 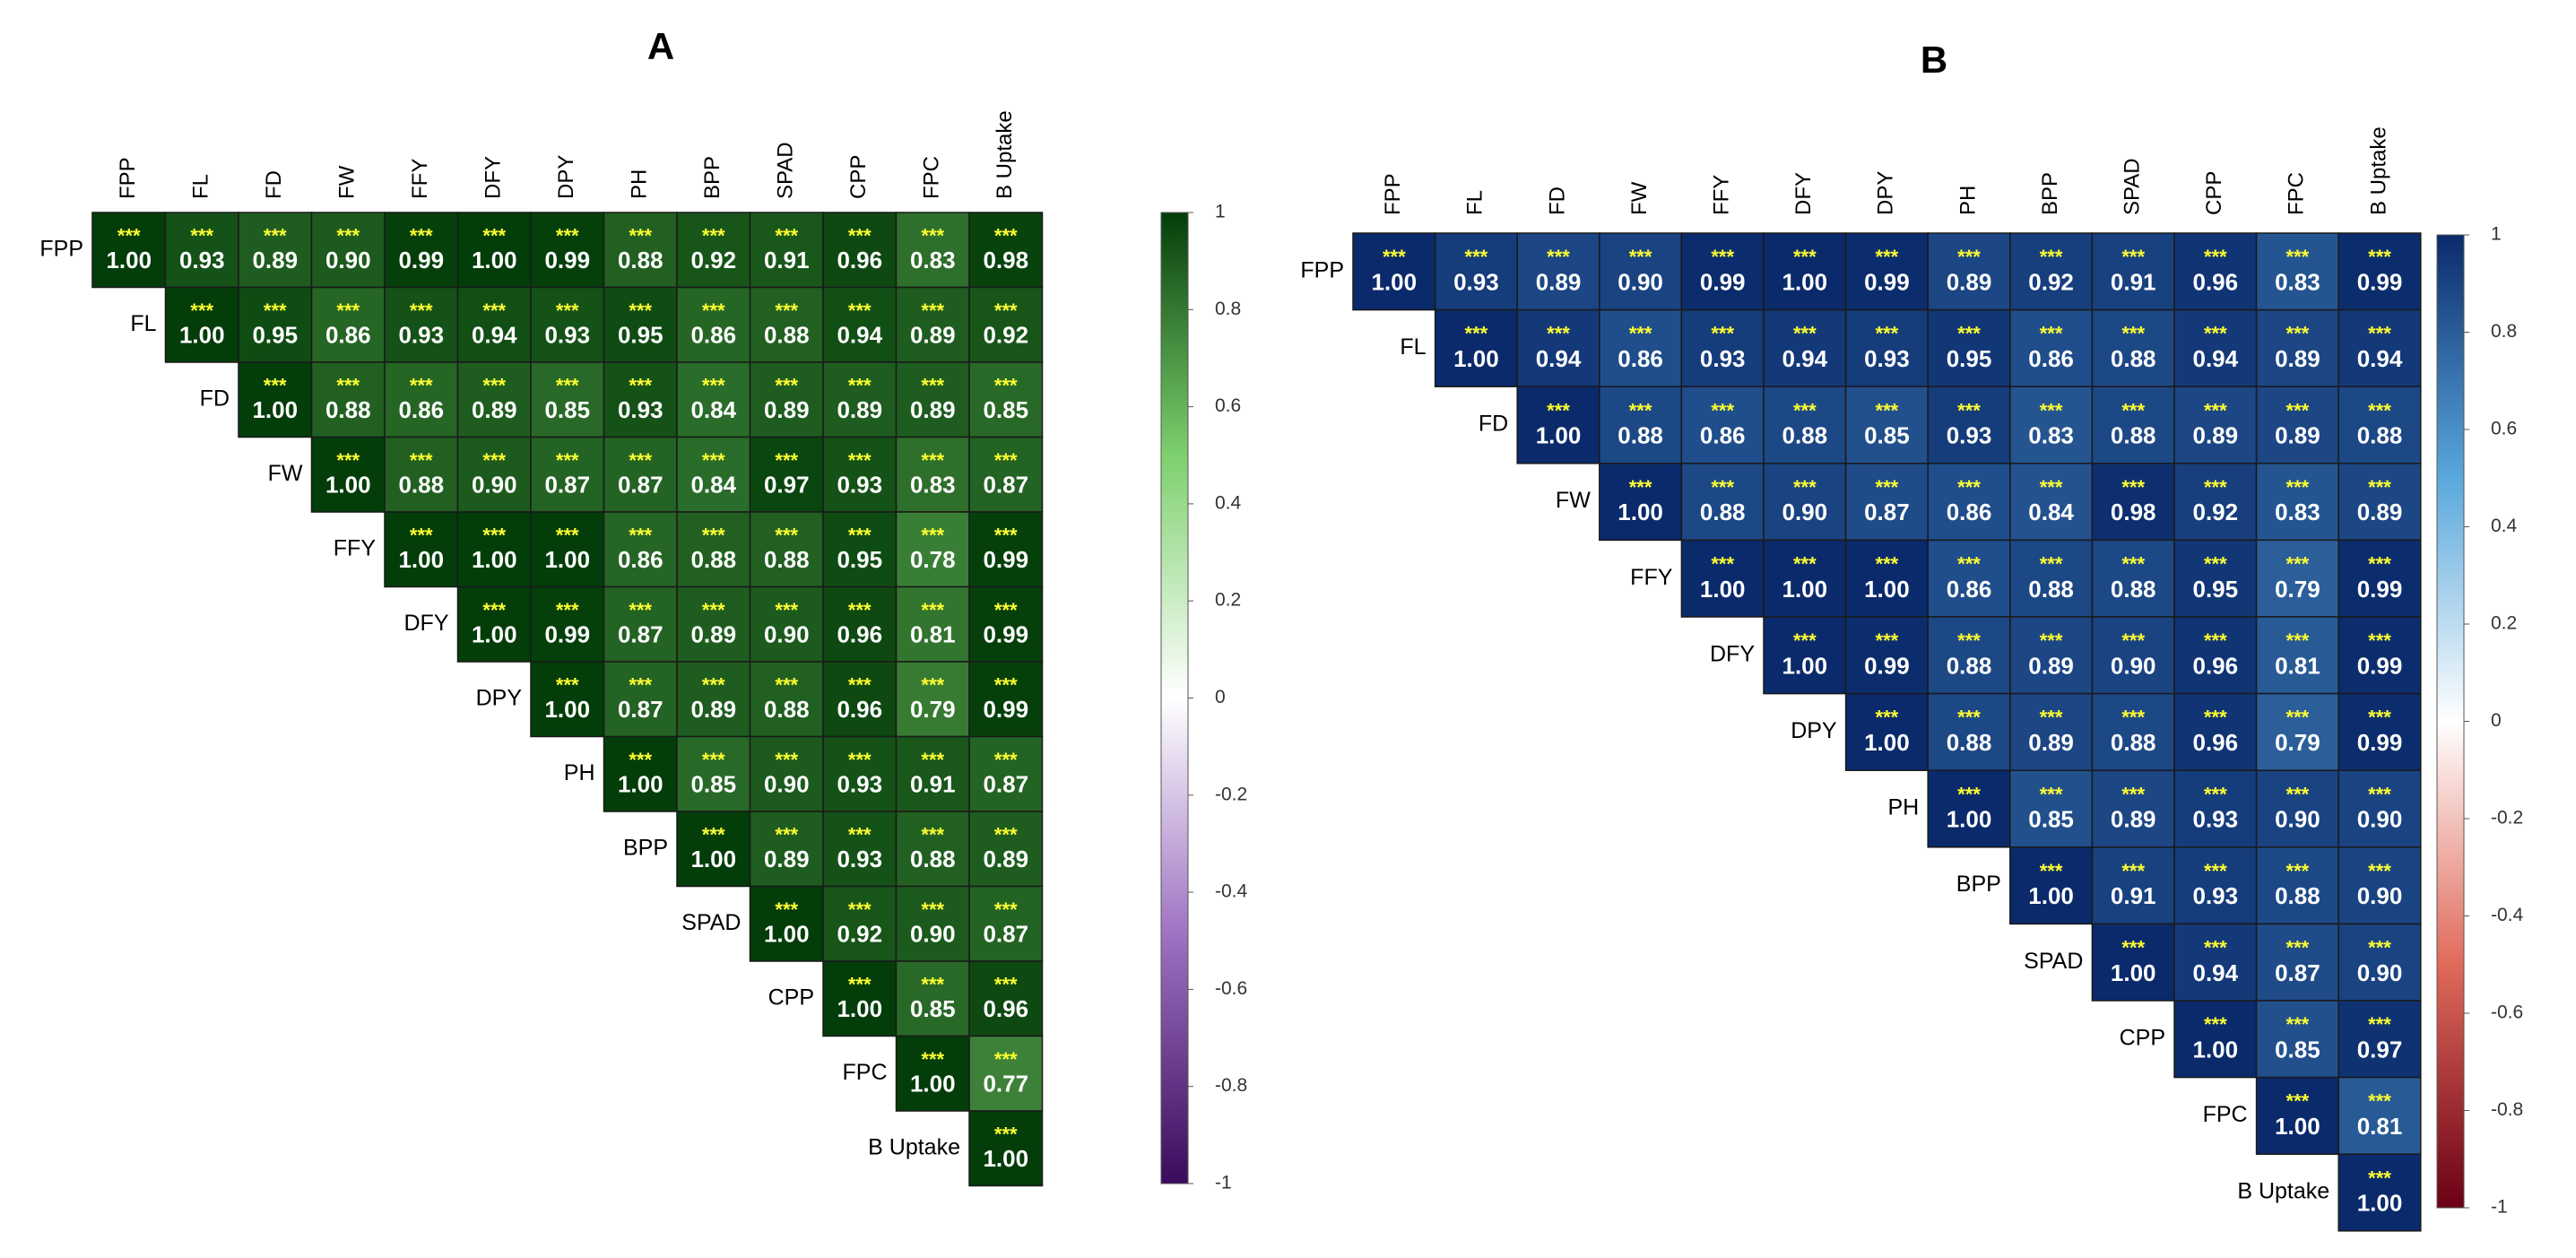 What do you see at coordinates (2450, 722) in the screenshot?
I see `colorbar` at bounding box center [2450, 722].